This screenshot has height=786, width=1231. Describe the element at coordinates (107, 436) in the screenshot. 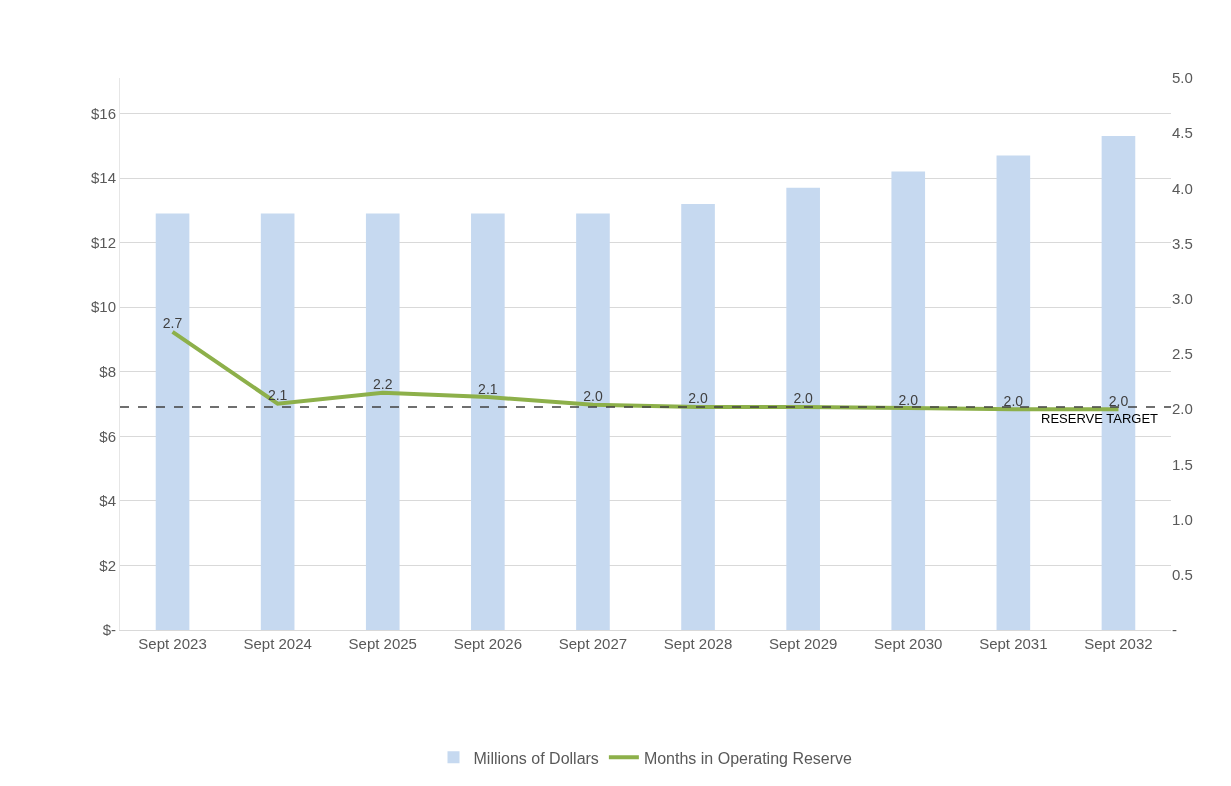

I see `y-tick-label: $6` at that location.